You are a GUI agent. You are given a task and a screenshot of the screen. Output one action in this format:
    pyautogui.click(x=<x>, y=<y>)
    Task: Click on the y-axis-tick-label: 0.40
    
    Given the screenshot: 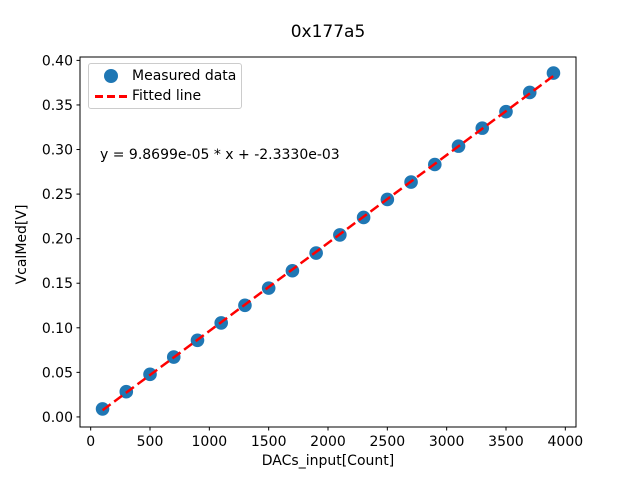 What is the action you would take?
    pyautogui.click(x=57, y=61)
    